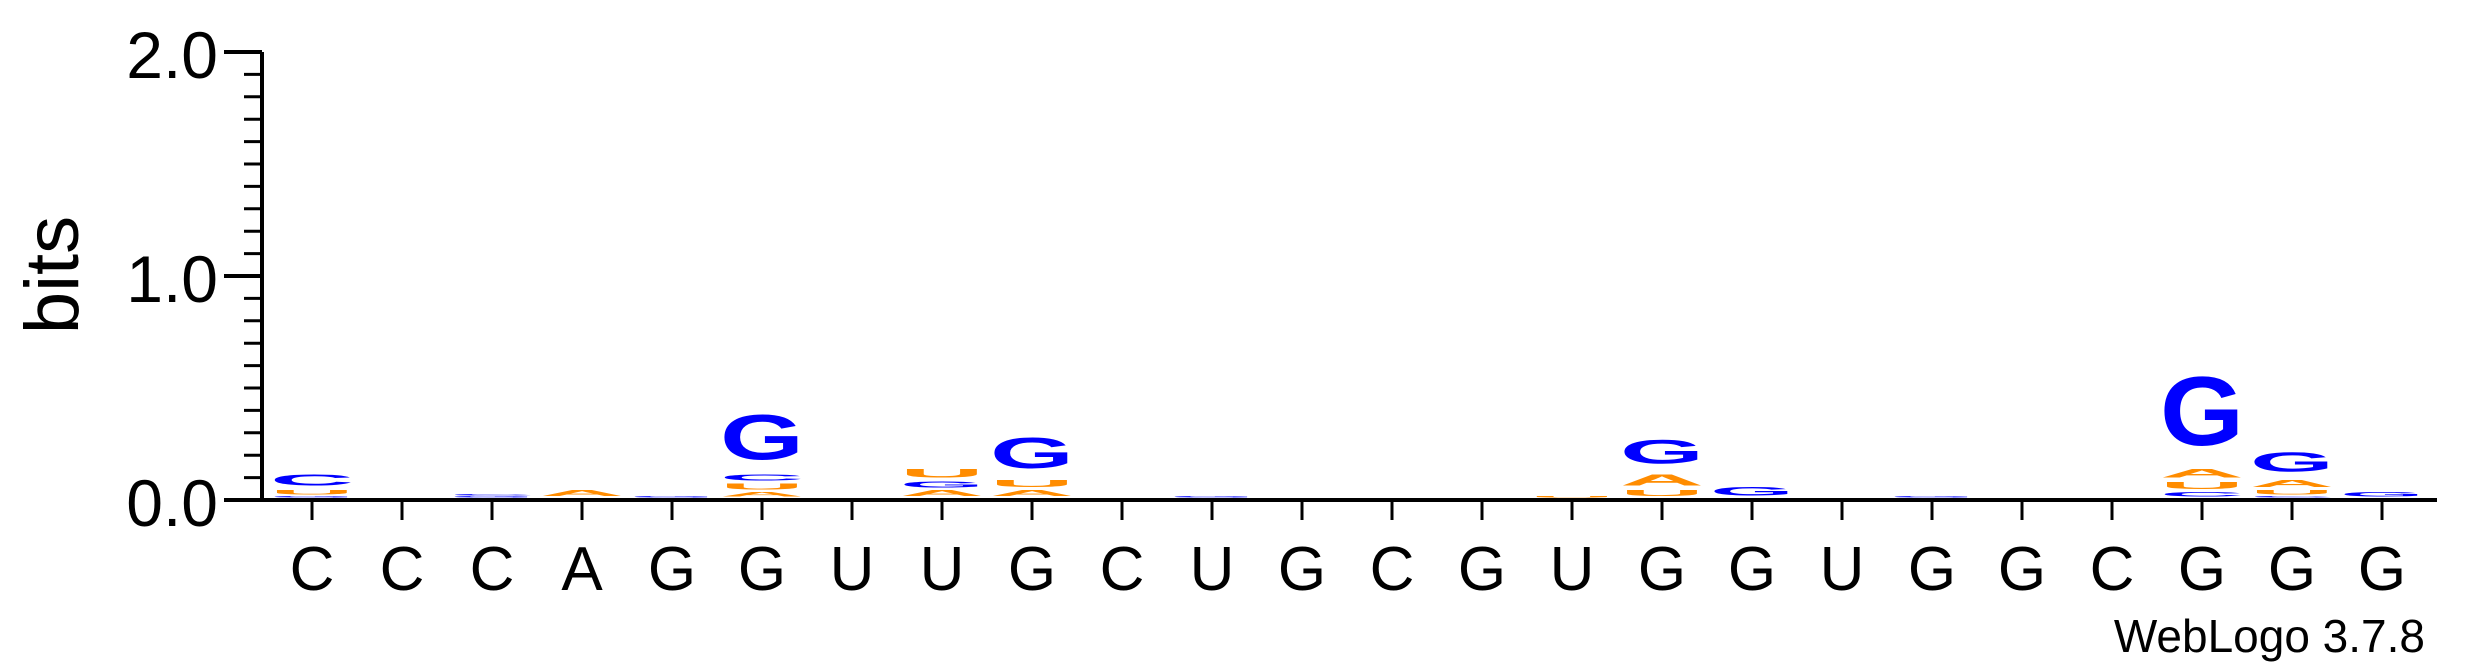 The height and width of the screenshot is (667, 2475). I want to click on y-axis-label: bits, so click(52, 275).